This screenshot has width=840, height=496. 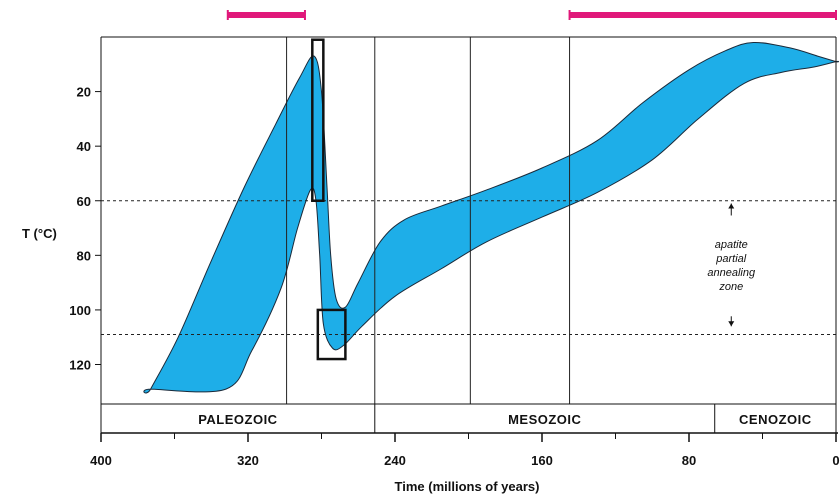 I want to click on x-axis-title: Time (millions of years), so click(x=467, y=486).